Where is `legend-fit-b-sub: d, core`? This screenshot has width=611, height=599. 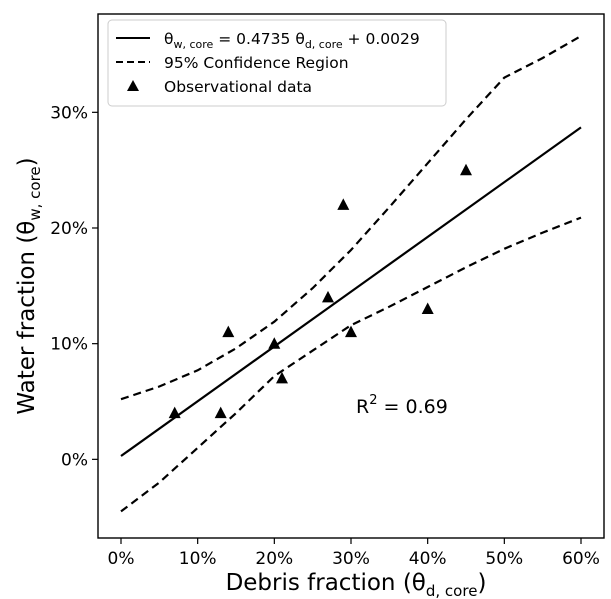
legend-fit-b-sub: d, core is located at coordinates (324, 44).